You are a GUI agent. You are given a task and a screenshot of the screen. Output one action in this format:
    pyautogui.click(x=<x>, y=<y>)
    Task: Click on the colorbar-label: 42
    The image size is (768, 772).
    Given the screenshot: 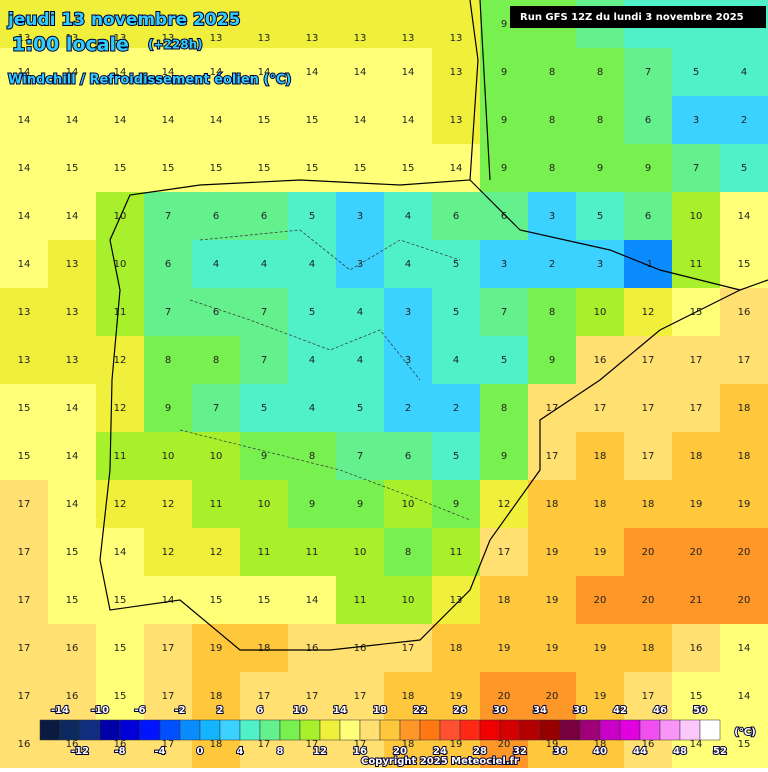 What is the action you would take?
    pyautogui.click(x=620, y=710)
    